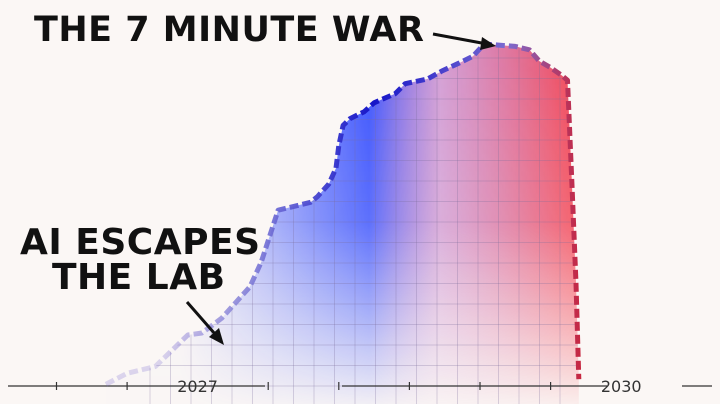 The height and width of the screenshot is (404, 720). Describe the element at coordinates (197, 386) in the screenshot. I see `x-tick-label: 2027` at that location.